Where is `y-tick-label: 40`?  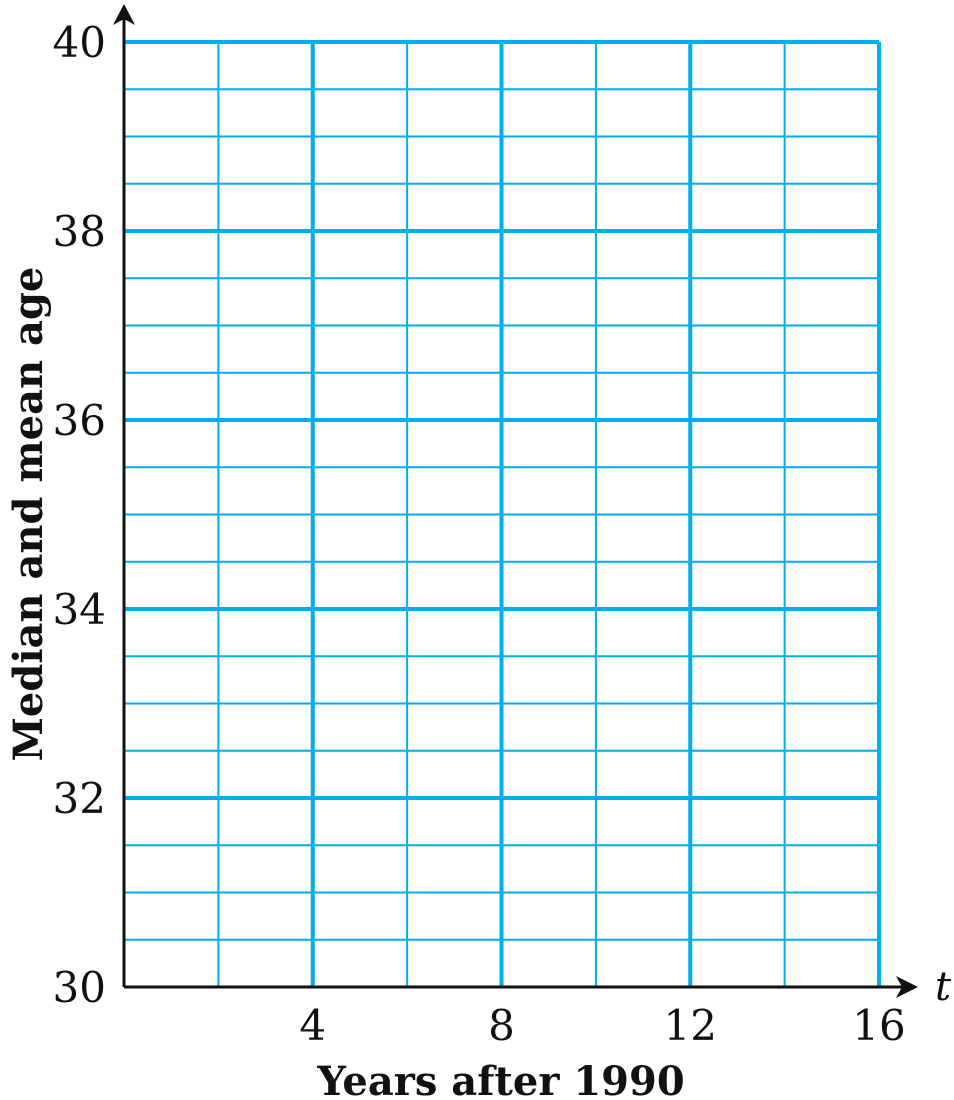 y-tick-label: 40 is located at coordinates (79, 42).